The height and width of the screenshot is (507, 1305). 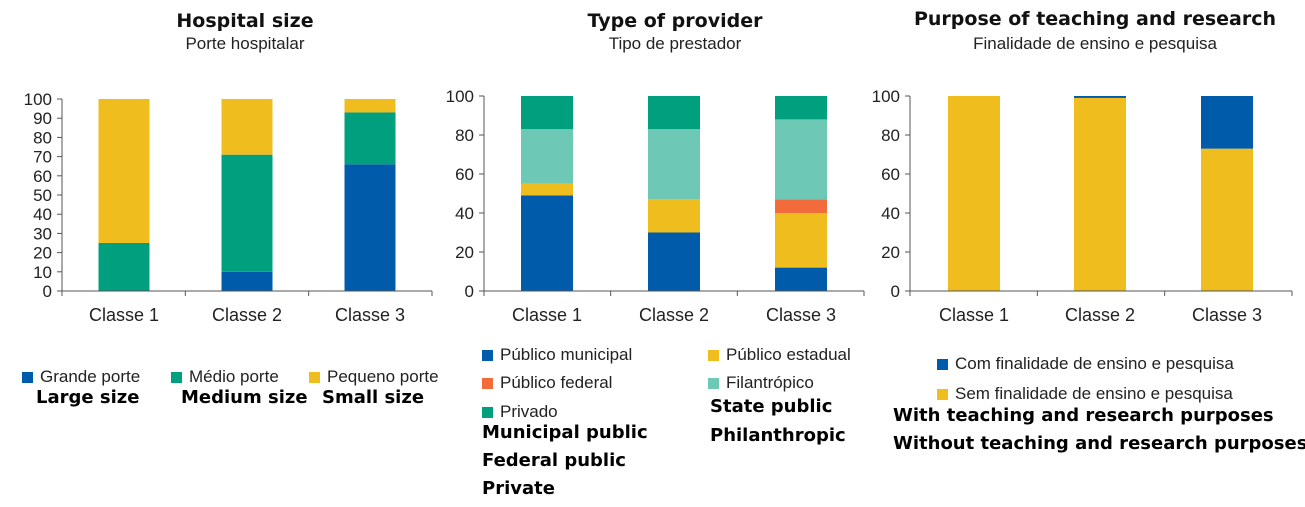 What do you see at coordinates (27, 377) in the screenshot?
I see `legend-swatch-grande-porte` at bounding box center [27, 377].